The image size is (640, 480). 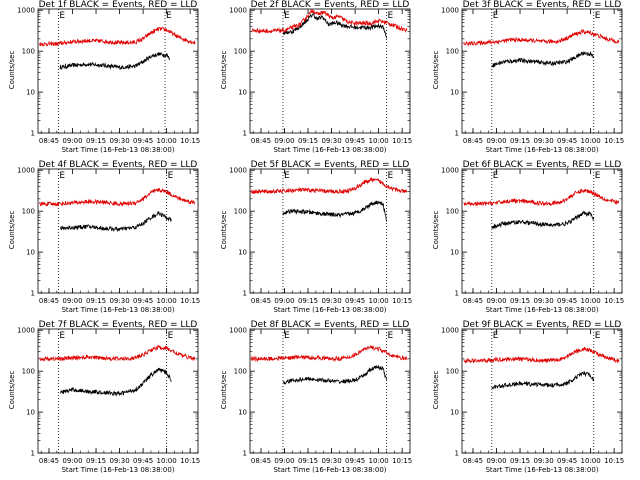 What do you see at coordinates (118, 325) in the screenshot?
I see `panel-title: Det 7f BLACK = Events, RED = LLD` at bounding box center [118, 325].